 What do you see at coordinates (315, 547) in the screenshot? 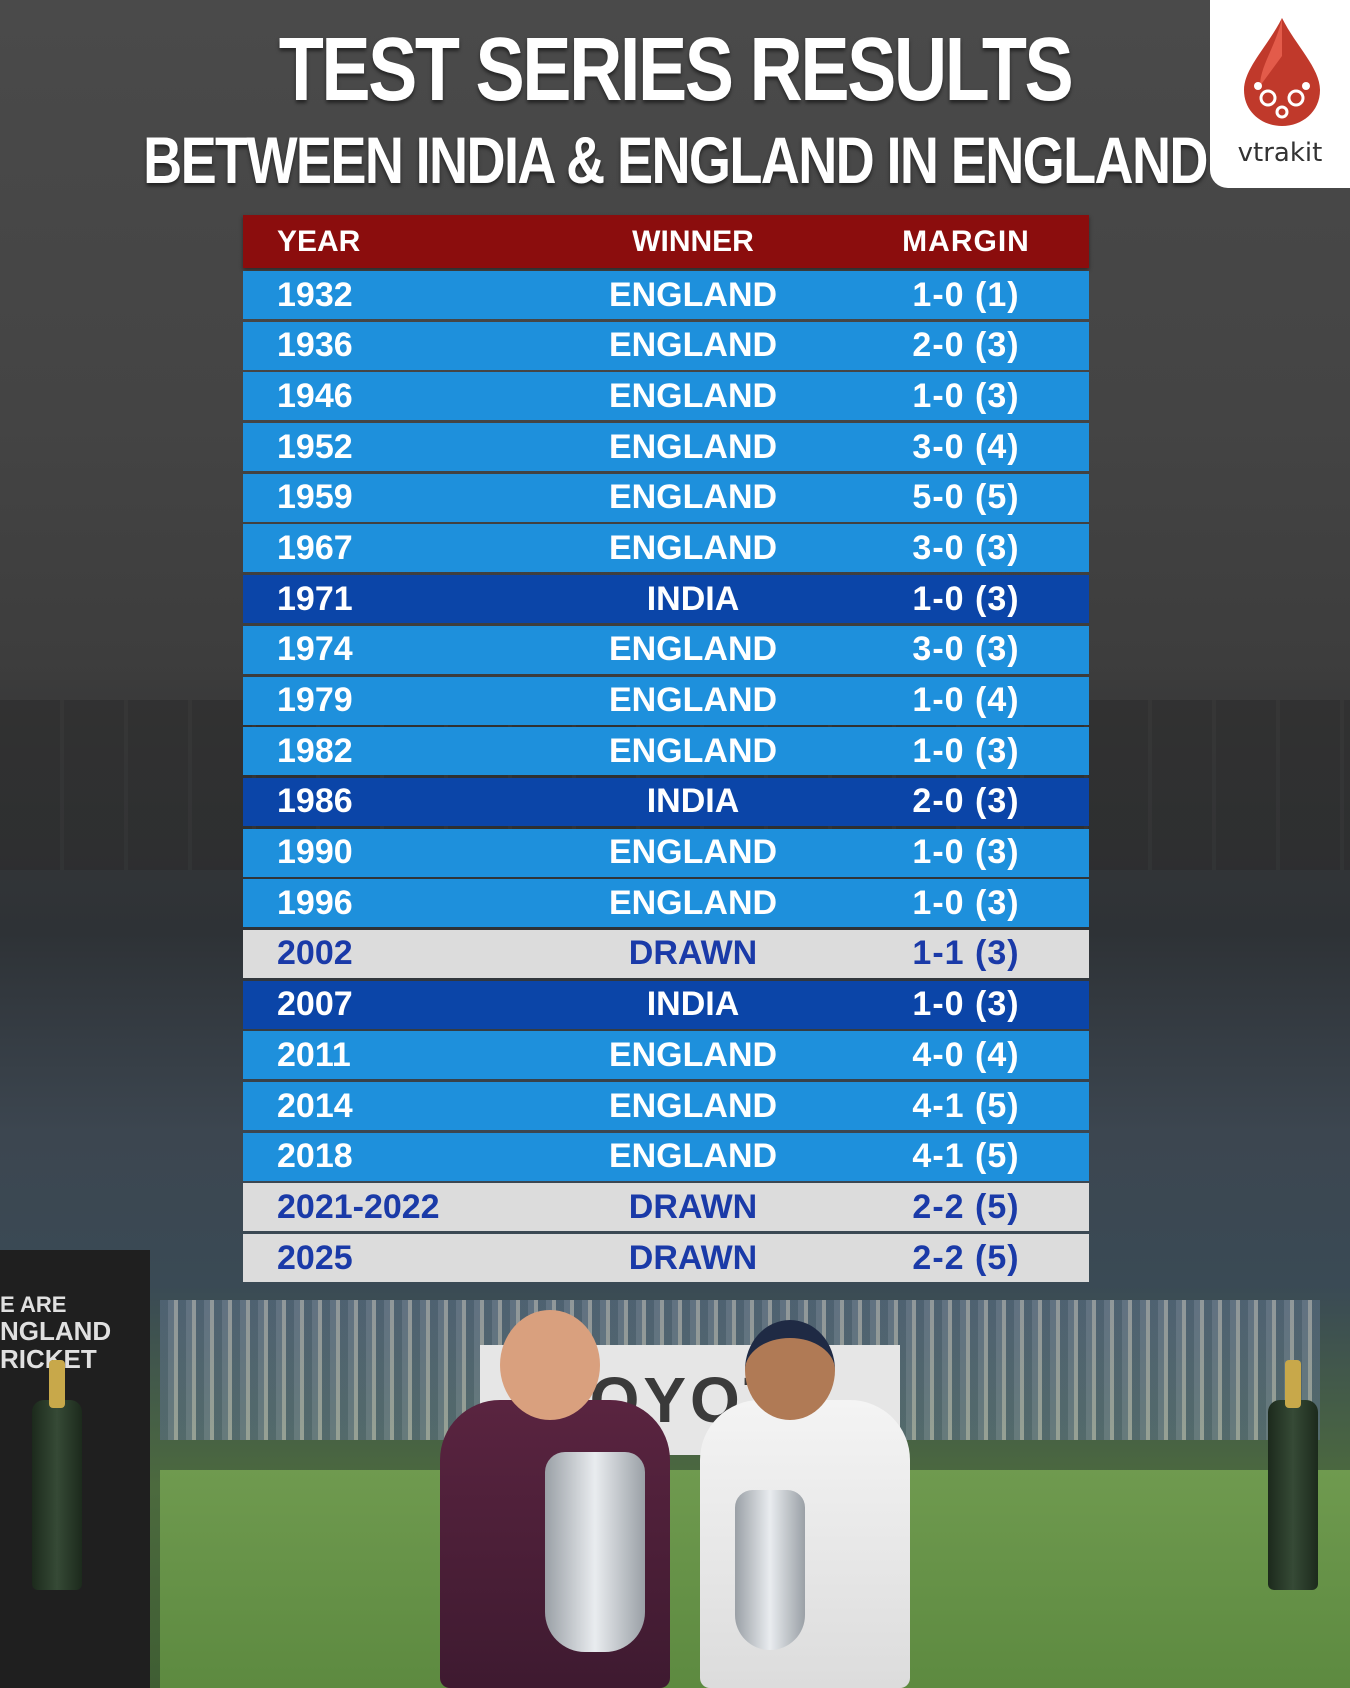
I see `cell-year: 1967` at bounding box center [315, 547].